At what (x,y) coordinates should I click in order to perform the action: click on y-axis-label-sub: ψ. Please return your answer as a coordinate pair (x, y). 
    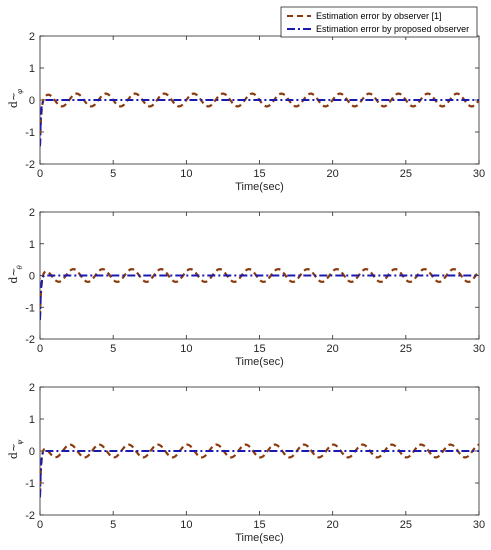
    Looking at the image, I should click on (20, 442).